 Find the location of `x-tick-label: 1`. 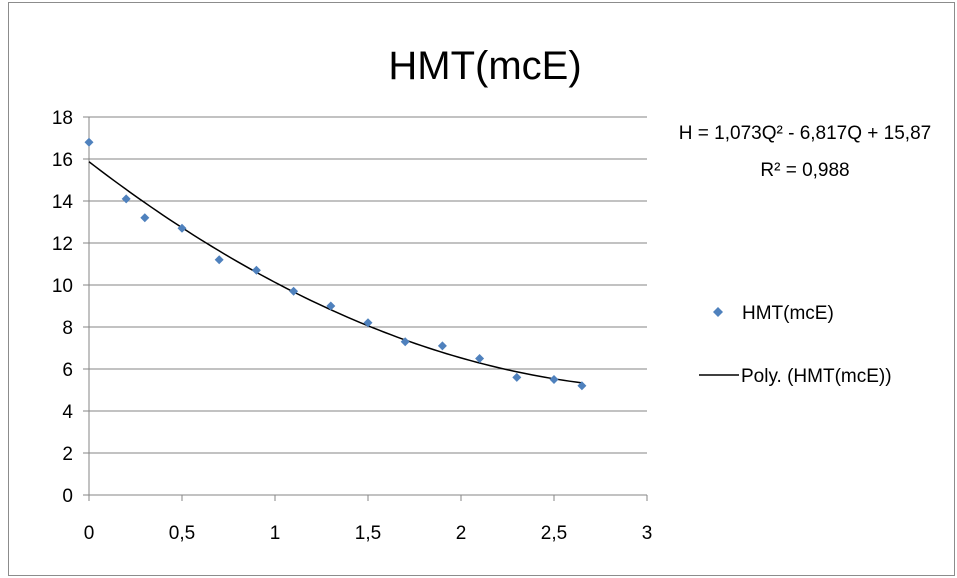

x-tick-label: 1 is located at coordinates (275, 533).